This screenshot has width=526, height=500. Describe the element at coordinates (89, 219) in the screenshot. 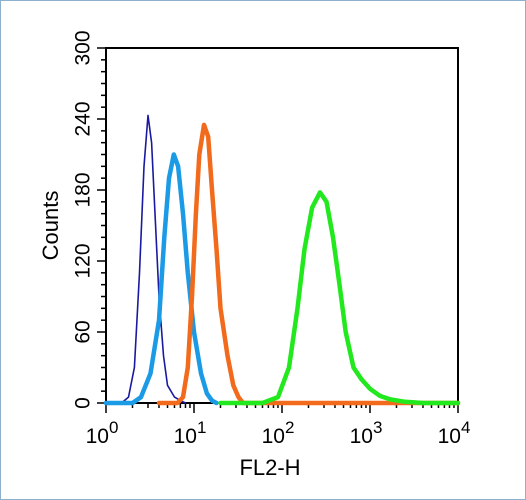

I see `y-axis: 0 60 120 180 240 300` at that location.